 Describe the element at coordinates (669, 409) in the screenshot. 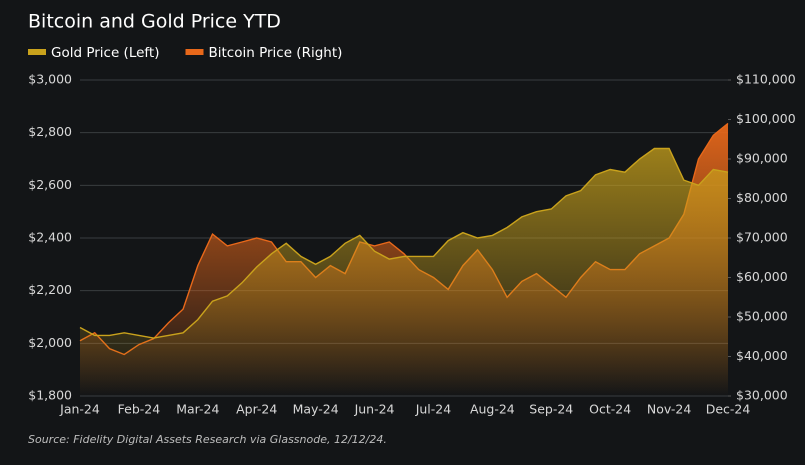

I see `x-tick-label: Nov-24` at that location.